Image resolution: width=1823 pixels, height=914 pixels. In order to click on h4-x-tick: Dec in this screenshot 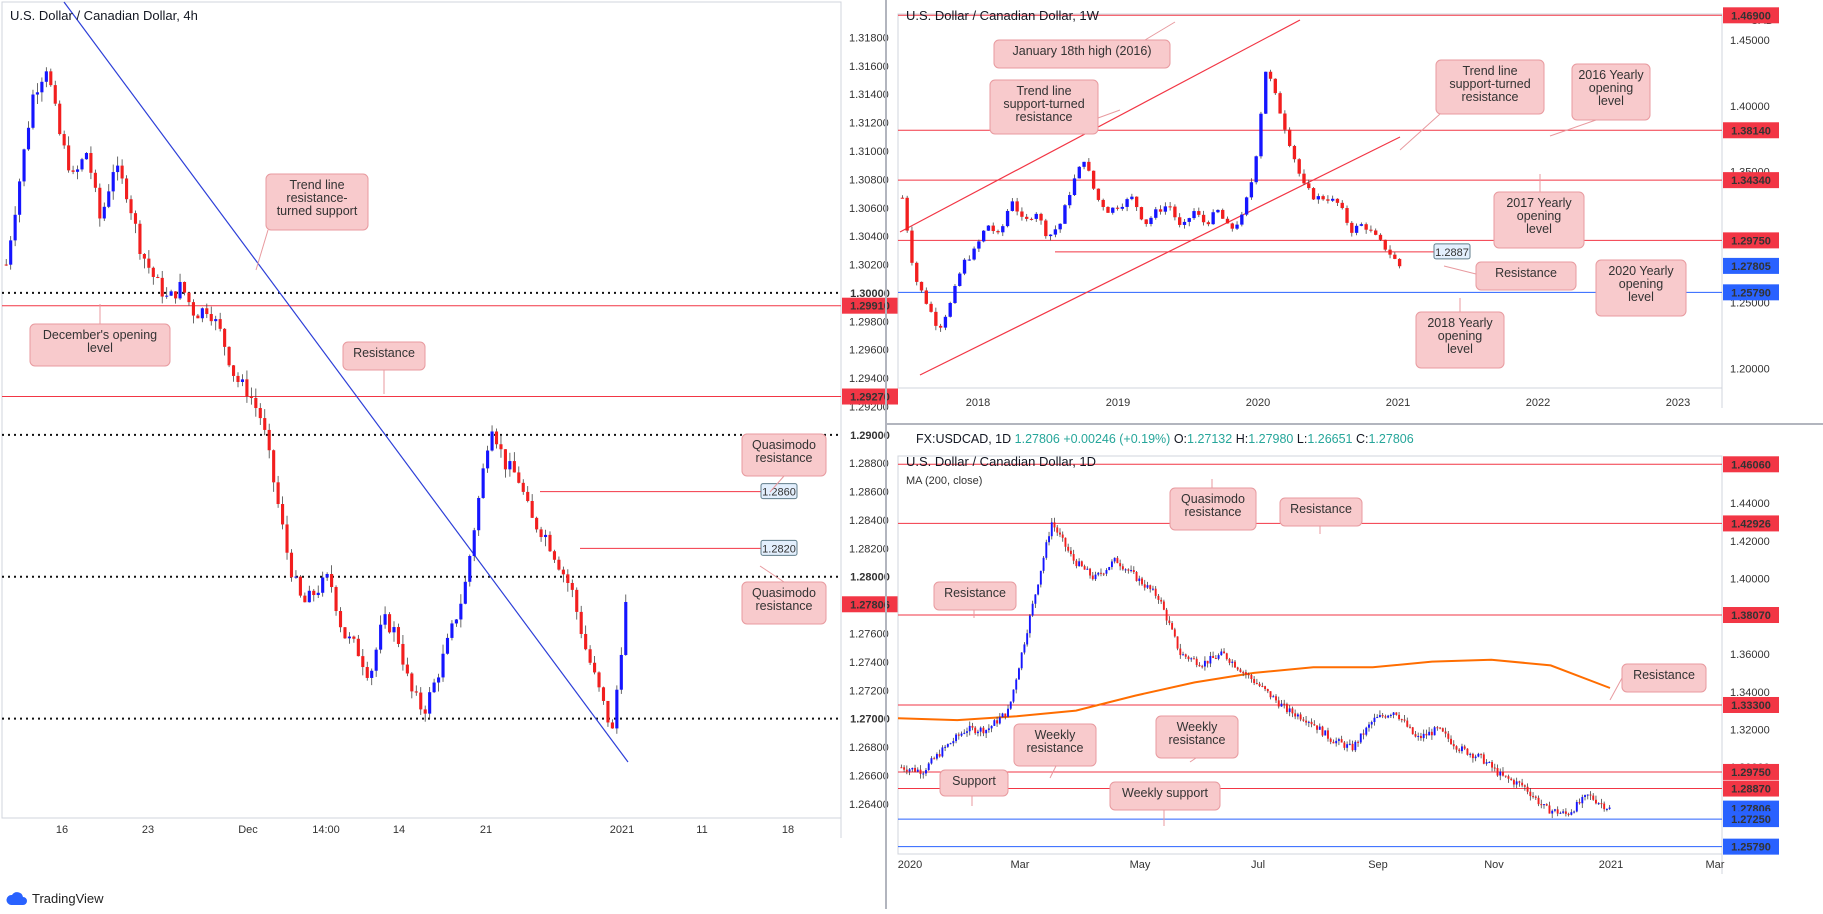, I will do `click(248, 830)`.